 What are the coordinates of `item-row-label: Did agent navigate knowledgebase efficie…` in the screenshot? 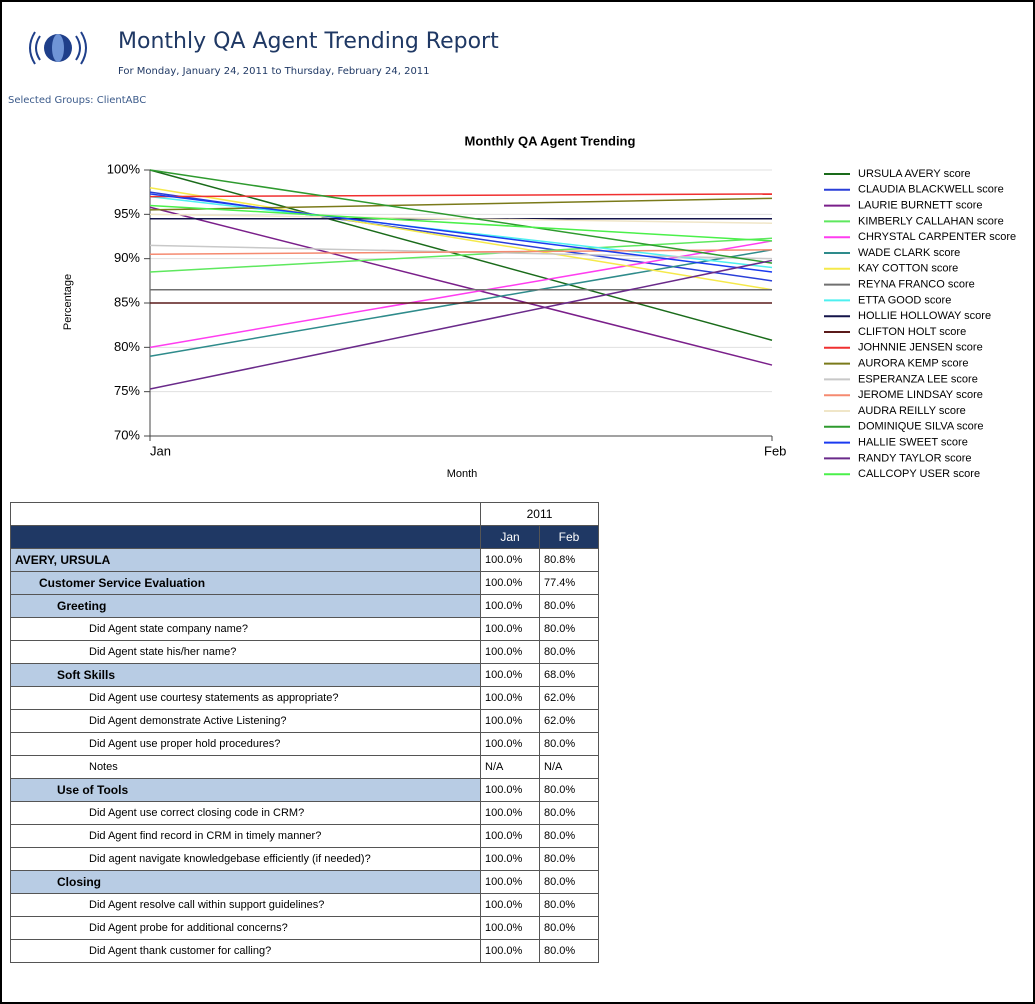 It's located at (245, 859).